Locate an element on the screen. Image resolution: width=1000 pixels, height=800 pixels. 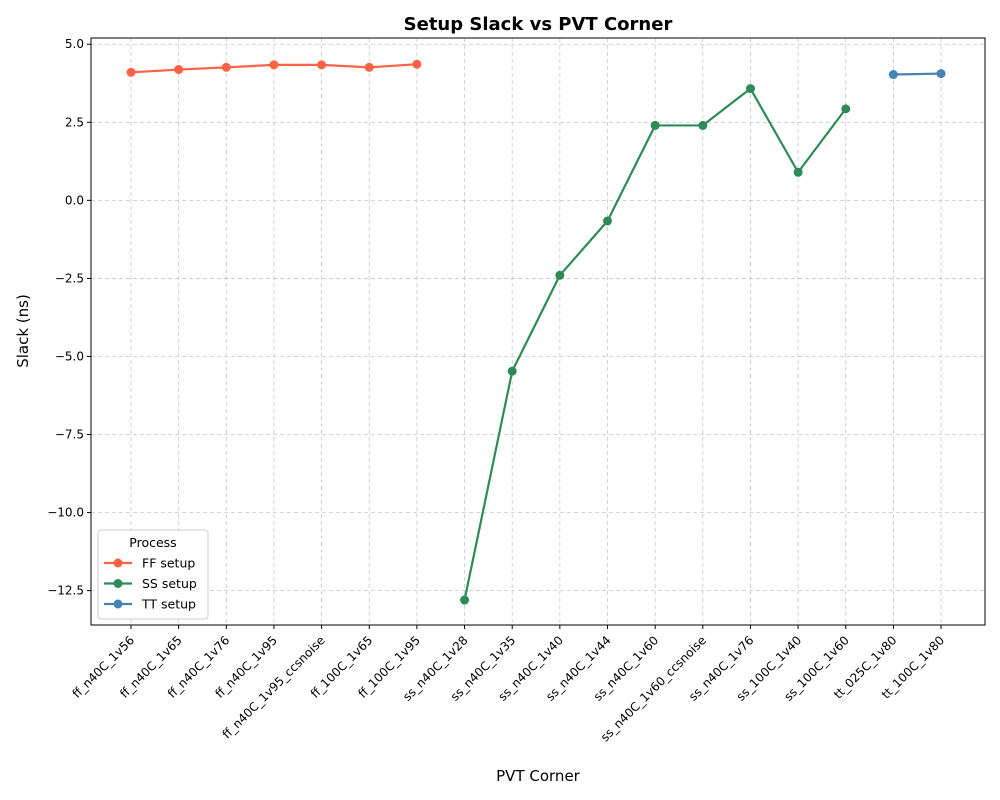
y-tick-label: −10.0 is located at coordinates (65, 513).